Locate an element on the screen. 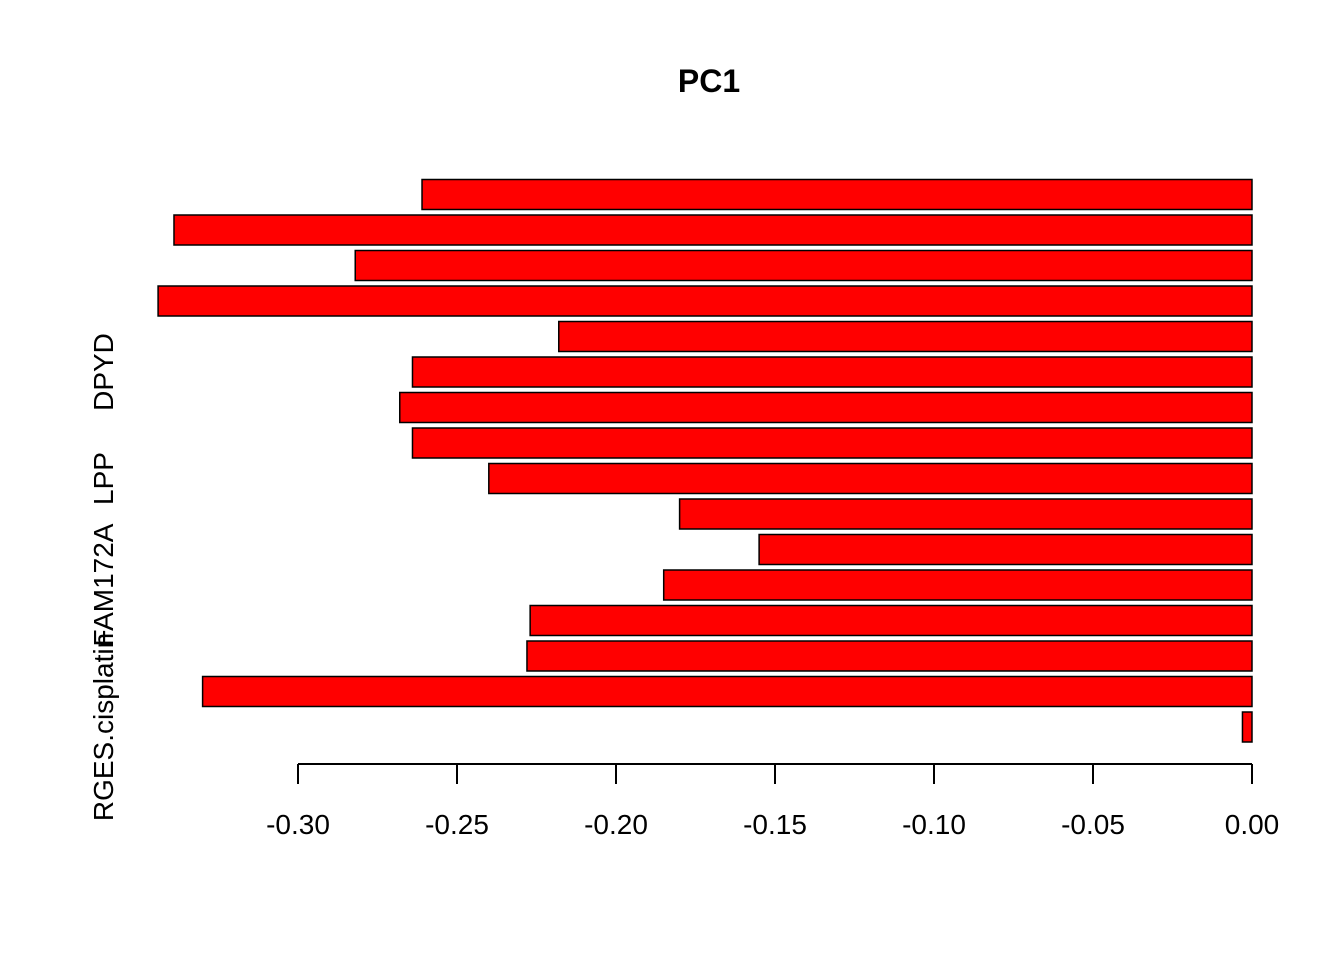 The width and height of the screenshot is (1344, 960). y-category-label-0: RGES.cisplatin is located at coordinates (103, 727).